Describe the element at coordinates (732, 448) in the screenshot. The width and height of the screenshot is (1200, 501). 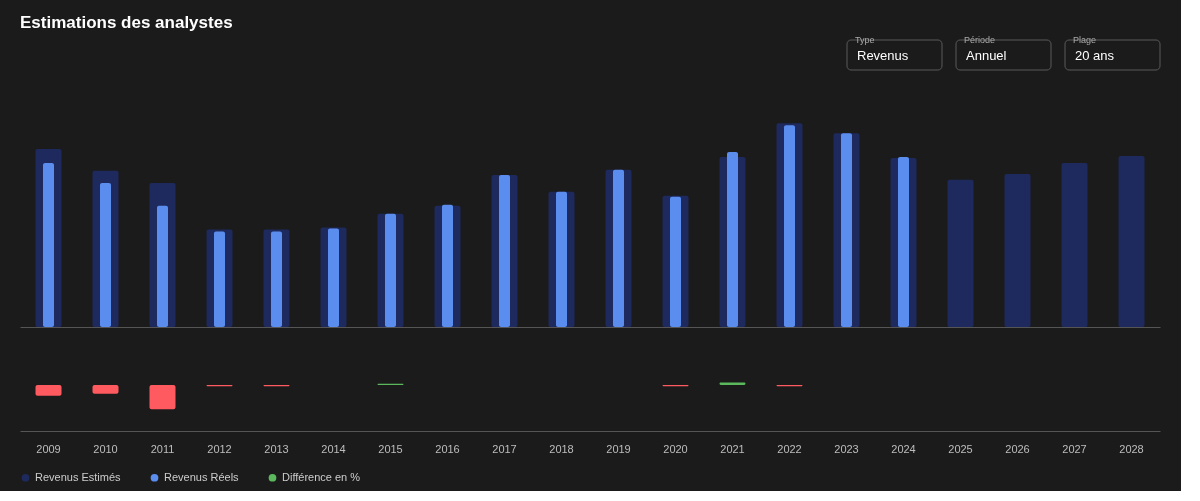
I see `x-tick-label: 2021` at that location.